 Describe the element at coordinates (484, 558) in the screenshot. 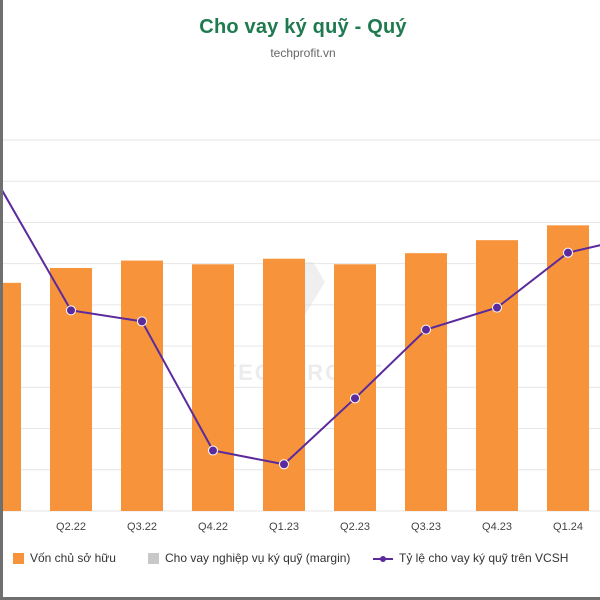

I see `legend-label-ratio: Tỷ lệ cho vay ký quỹ trên VCSH` at that location.